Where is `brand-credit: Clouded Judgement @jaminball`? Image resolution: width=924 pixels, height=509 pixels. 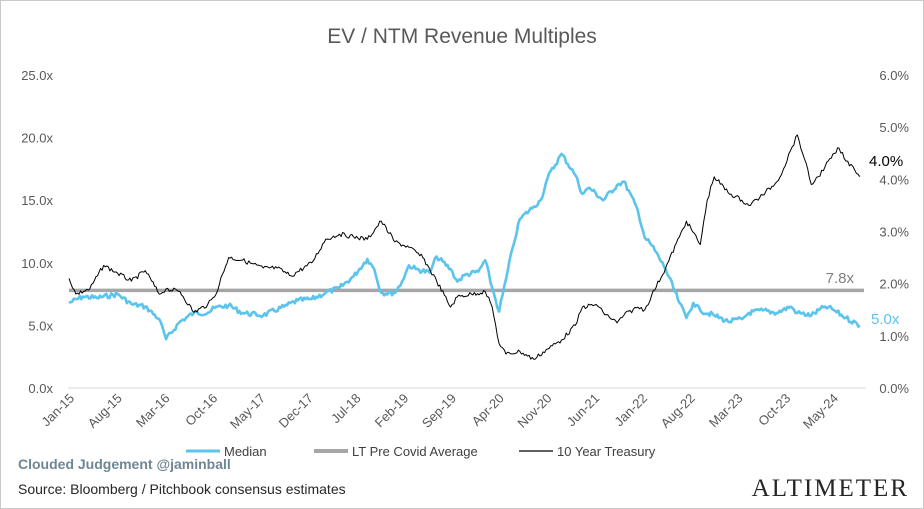 brand-credit: Clouded Judgement @jaminball is located at coordinates (124, 464).